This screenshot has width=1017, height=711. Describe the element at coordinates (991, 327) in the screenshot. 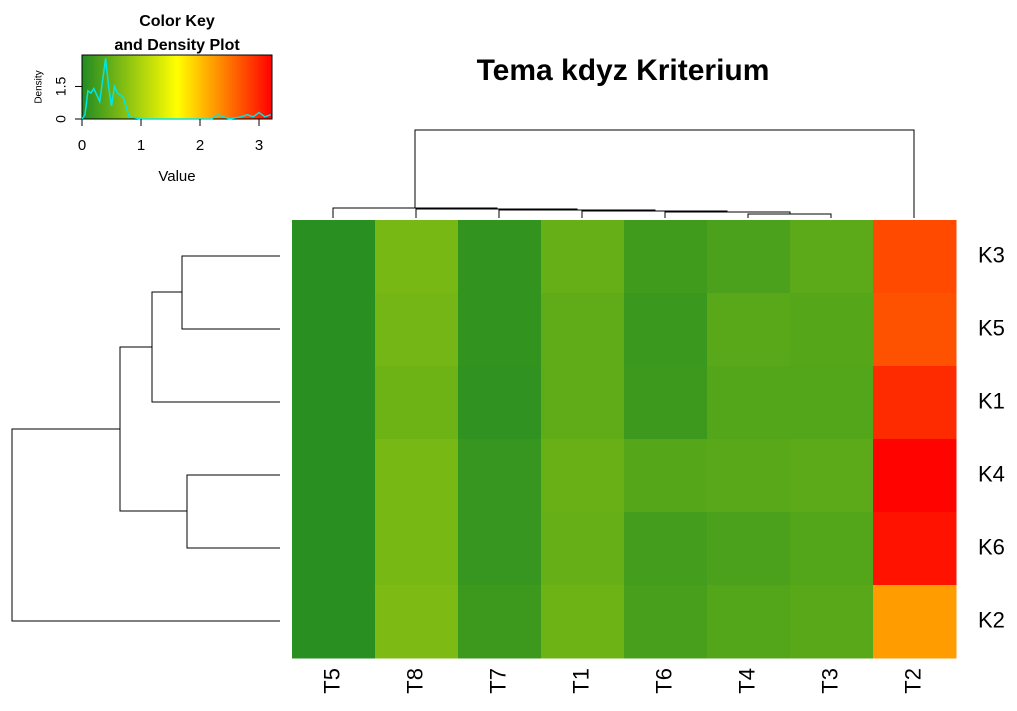

I see `row-label: K5` at that location.